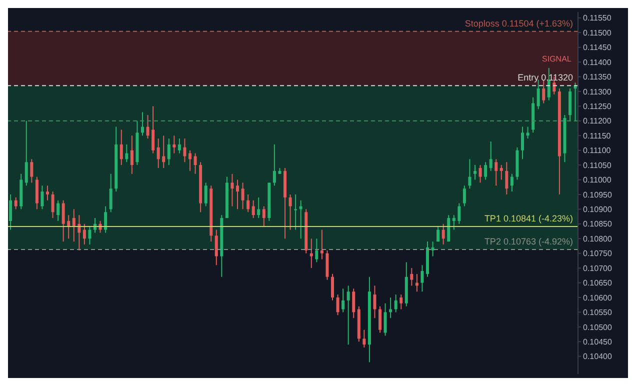 This screenshot has width=636, height=386. What do you see at coordinates (528, 219) in the screenshot?
I see `ref-line-label: TP1 0.10841 (-4.23%)` at bounding box center [528, 219].